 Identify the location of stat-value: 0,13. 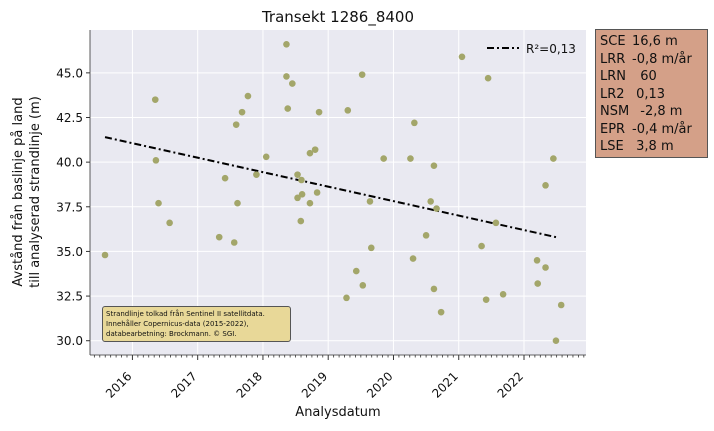
(649, 94).